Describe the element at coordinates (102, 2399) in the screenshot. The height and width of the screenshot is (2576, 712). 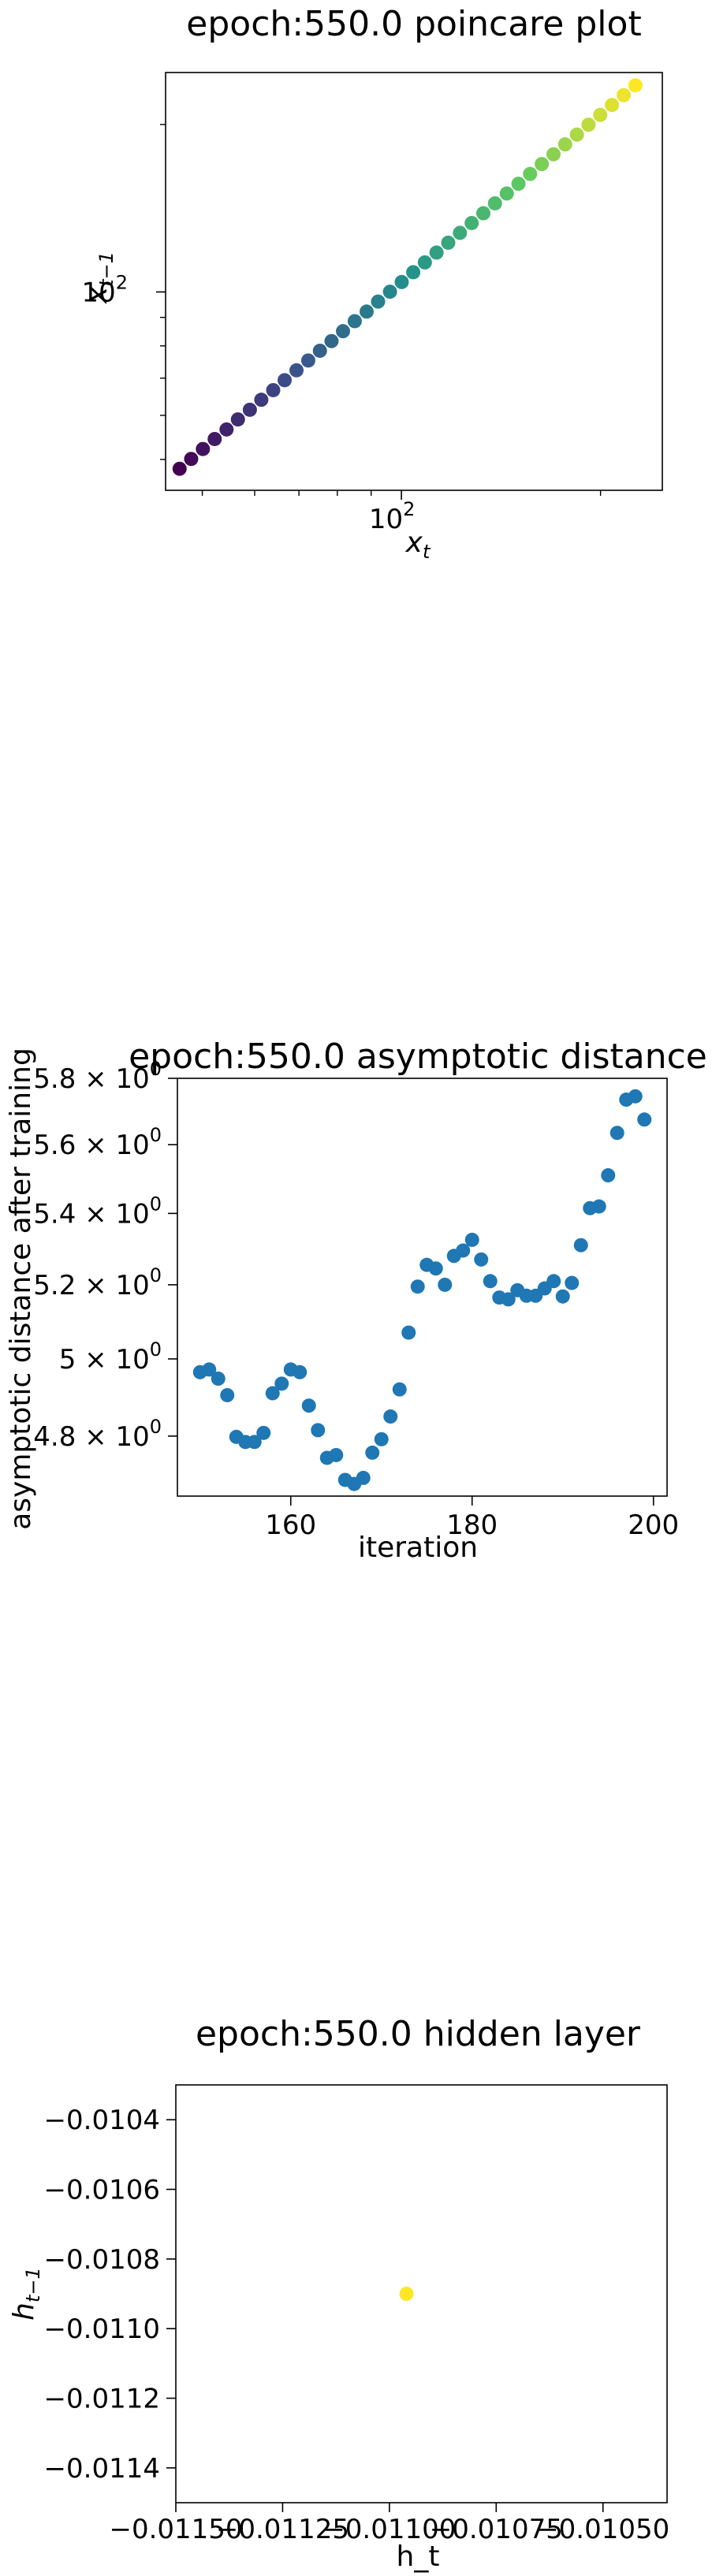
I see `y-tick-label: −0.0112` at that location.